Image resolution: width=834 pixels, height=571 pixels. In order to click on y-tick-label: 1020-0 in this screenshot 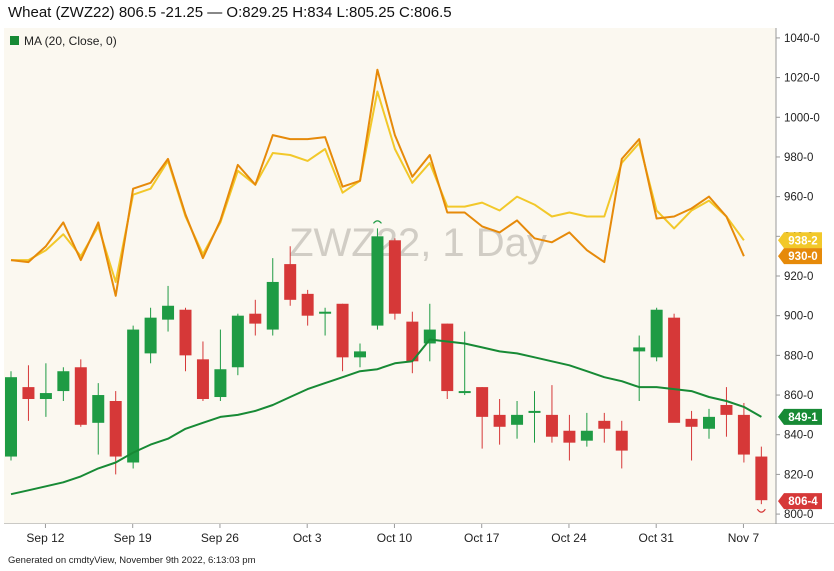, I will do `click(802, 79)`.